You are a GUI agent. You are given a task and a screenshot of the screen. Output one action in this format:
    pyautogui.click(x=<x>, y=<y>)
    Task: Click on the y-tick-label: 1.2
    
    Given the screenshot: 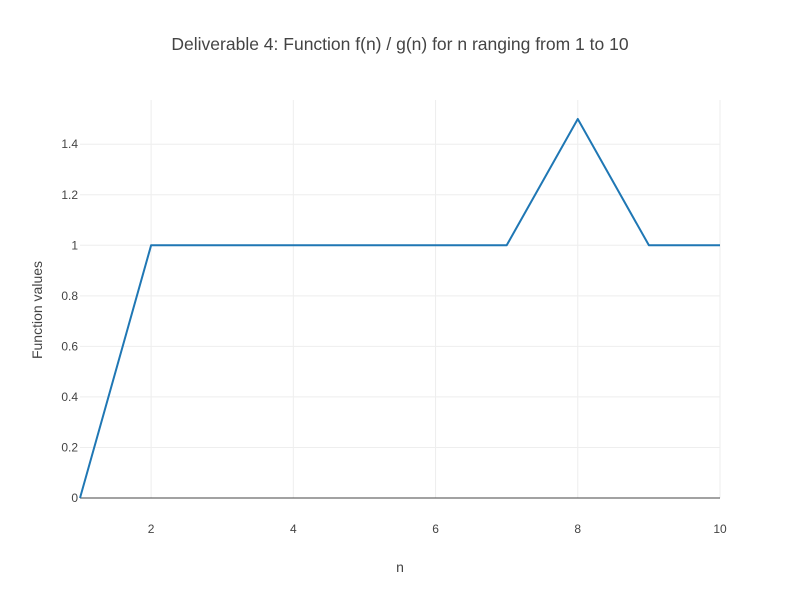 What is the action you would take?
    pyautogui.click(x=69, y=195)
    